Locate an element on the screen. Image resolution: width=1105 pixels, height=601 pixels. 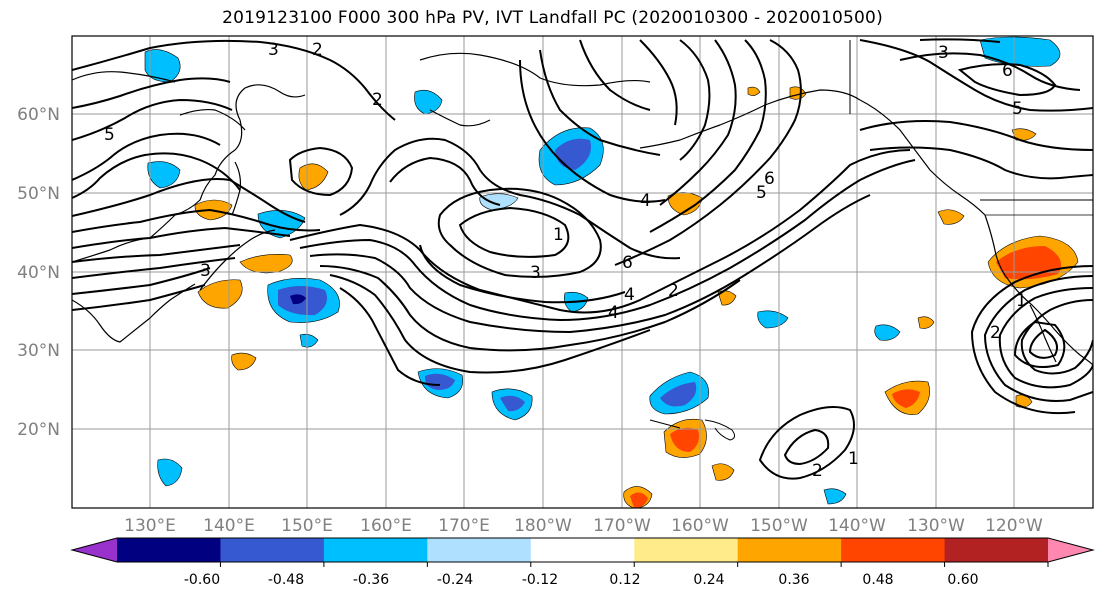
latitude-label: 20°N is located at coordinates (38, 430).